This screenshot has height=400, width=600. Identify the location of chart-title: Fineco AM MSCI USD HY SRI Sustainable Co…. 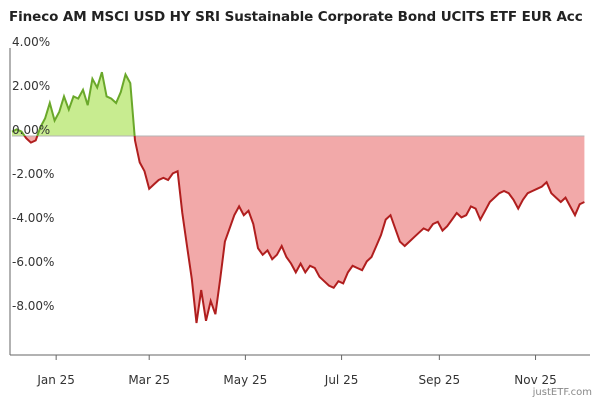
(296, 17).